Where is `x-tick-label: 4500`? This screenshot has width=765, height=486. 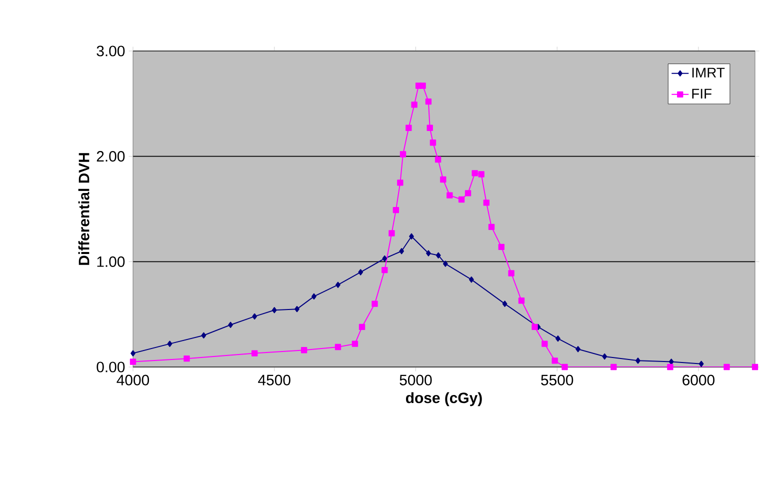
x-tick-label: 4500 is located at coordinates (274, 380).